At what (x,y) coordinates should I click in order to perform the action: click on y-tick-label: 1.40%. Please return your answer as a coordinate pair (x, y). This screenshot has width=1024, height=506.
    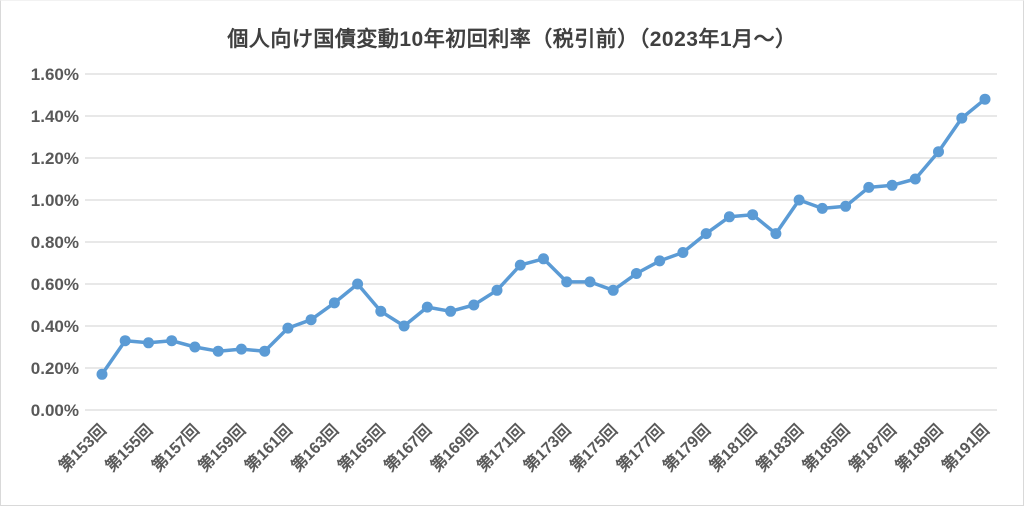
    Looking at the image, I should click on (55, 116).